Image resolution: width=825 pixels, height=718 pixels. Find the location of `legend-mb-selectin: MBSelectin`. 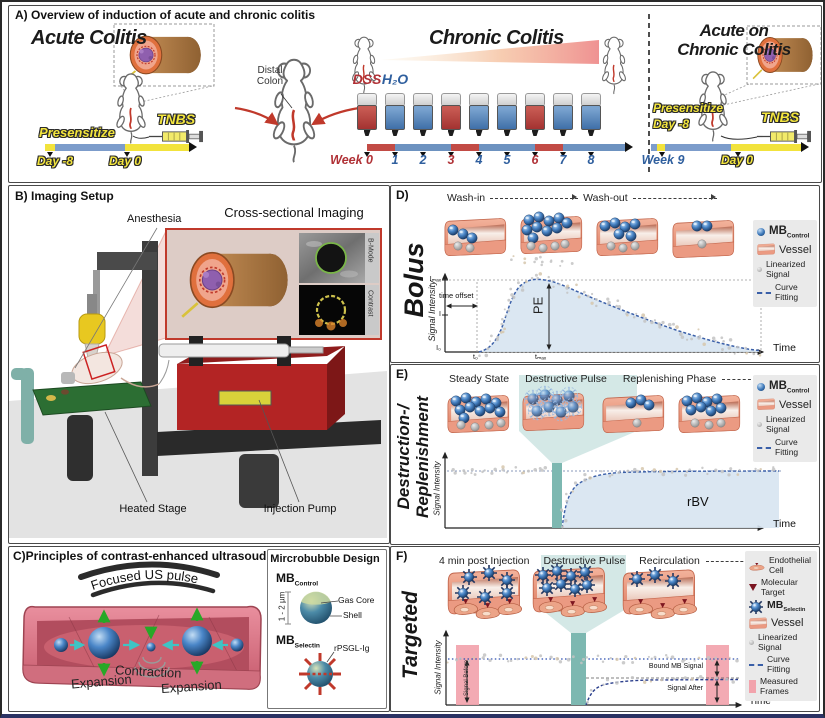

legend-mb-selectin: MBSelectin is located at coordinates (781, 607).